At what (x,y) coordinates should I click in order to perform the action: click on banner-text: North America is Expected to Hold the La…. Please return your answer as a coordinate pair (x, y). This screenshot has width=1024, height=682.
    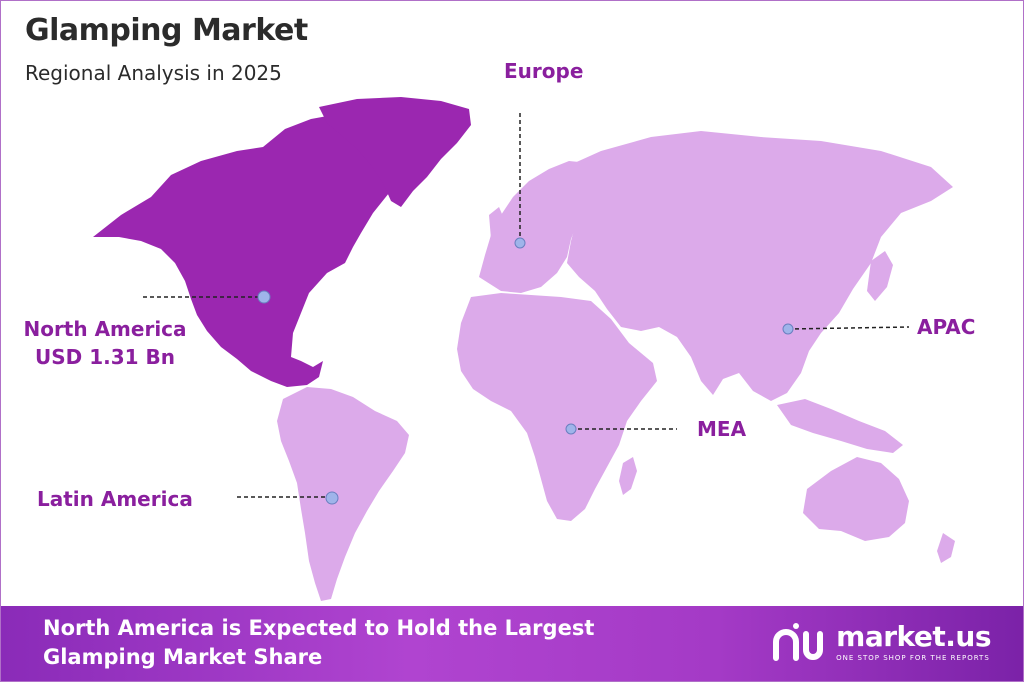
    Looking at the image, I should click on (318, 643).